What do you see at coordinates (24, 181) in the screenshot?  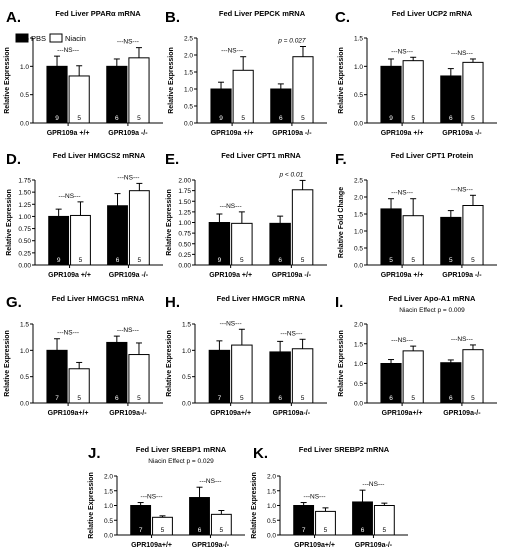 I see `y-tick-label: 1.75` at bounding box center [24, 181].